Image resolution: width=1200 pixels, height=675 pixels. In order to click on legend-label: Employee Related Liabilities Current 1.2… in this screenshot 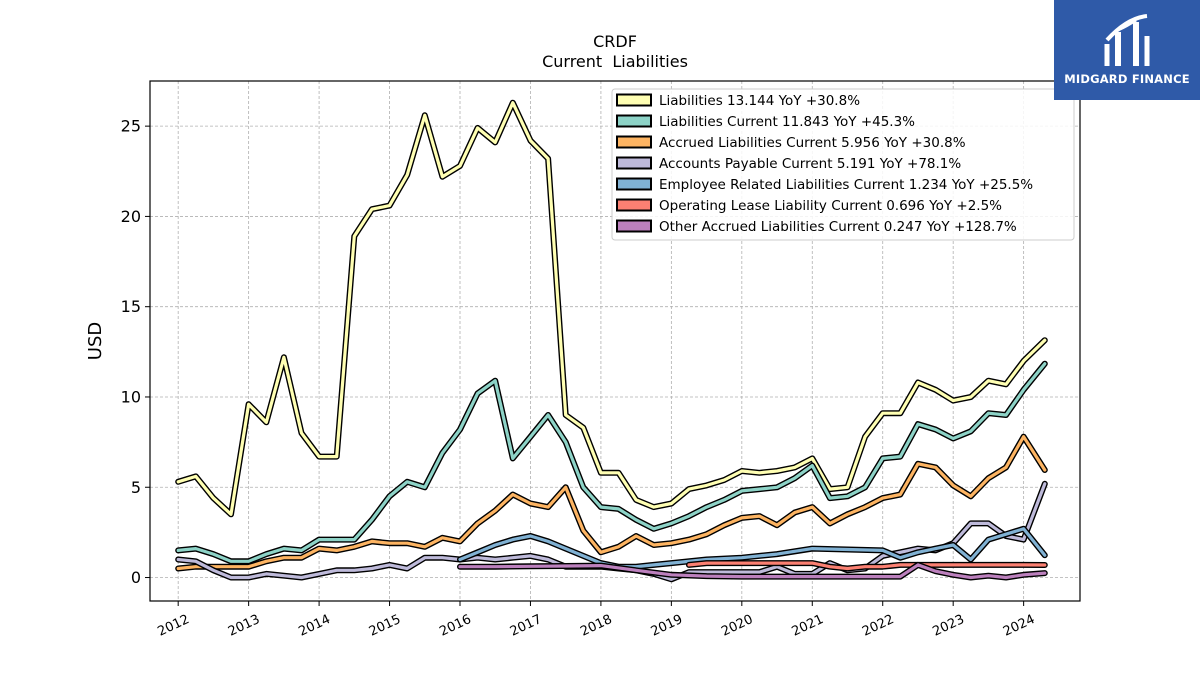, I will do `click(846, 185)`.